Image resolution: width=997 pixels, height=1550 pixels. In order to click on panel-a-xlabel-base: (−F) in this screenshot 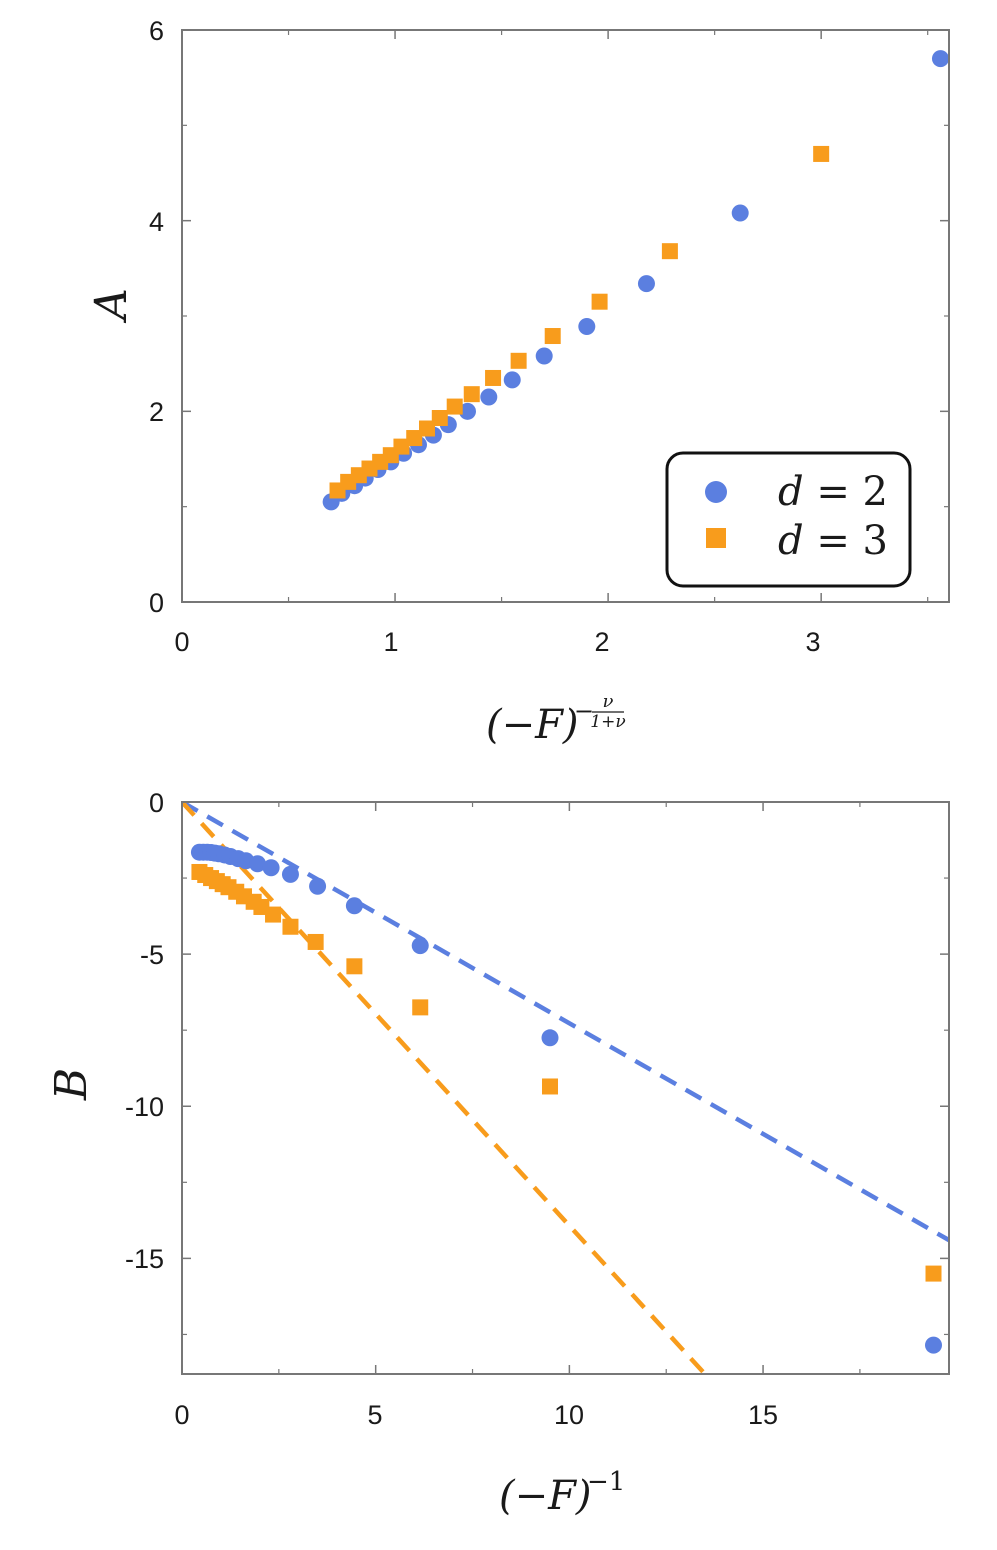, I will do `click(532, 725)`.